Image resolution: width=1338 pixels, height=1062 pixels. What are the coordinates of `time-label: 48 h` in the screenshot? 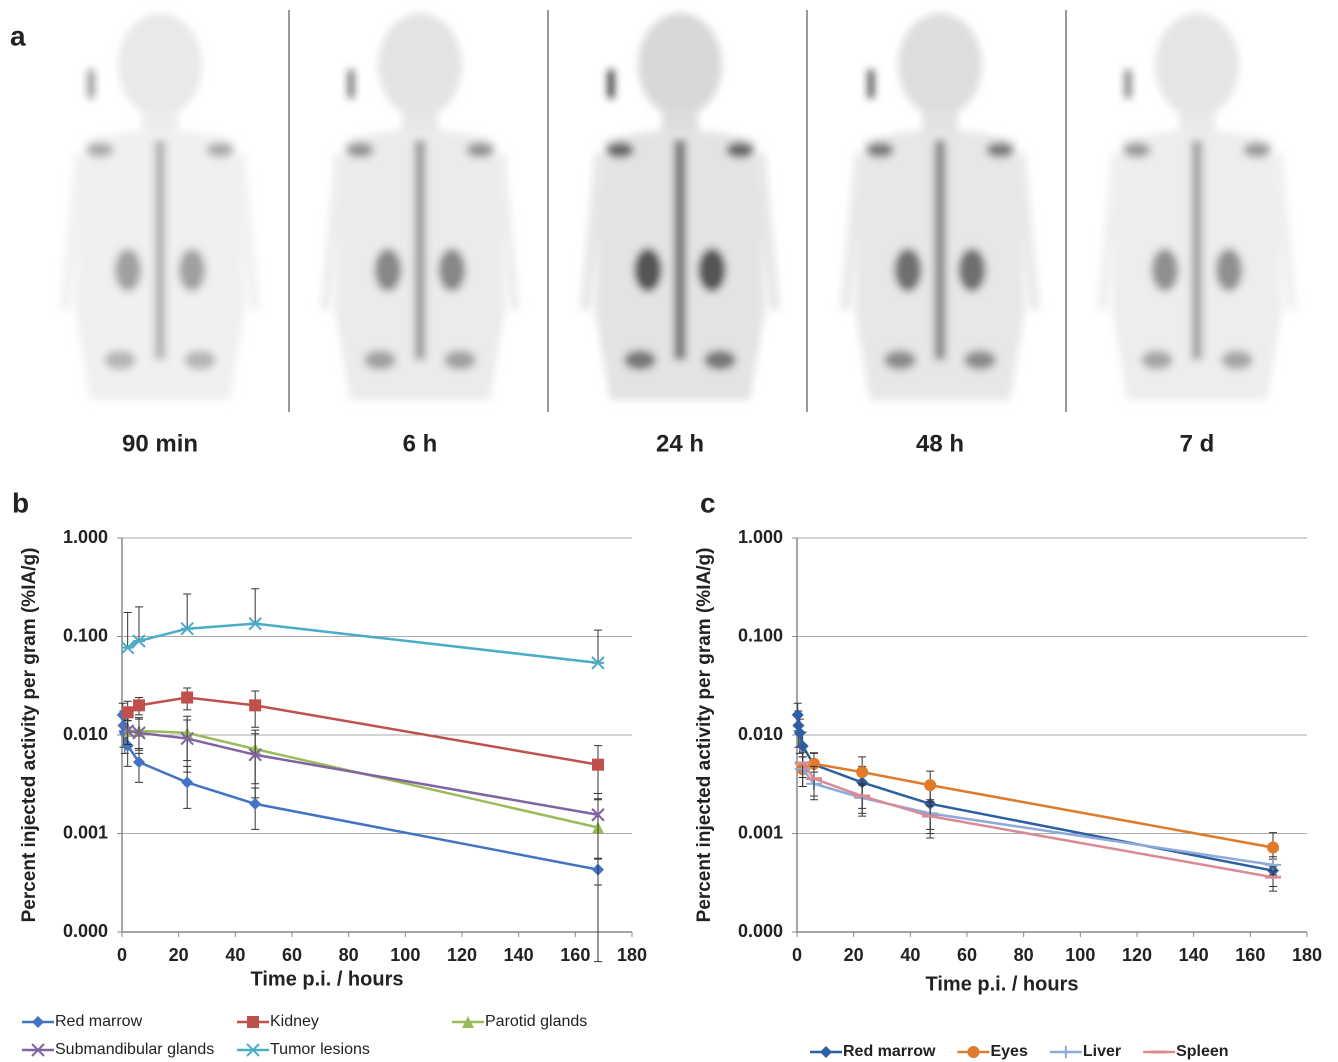 It's located at (940, 443).